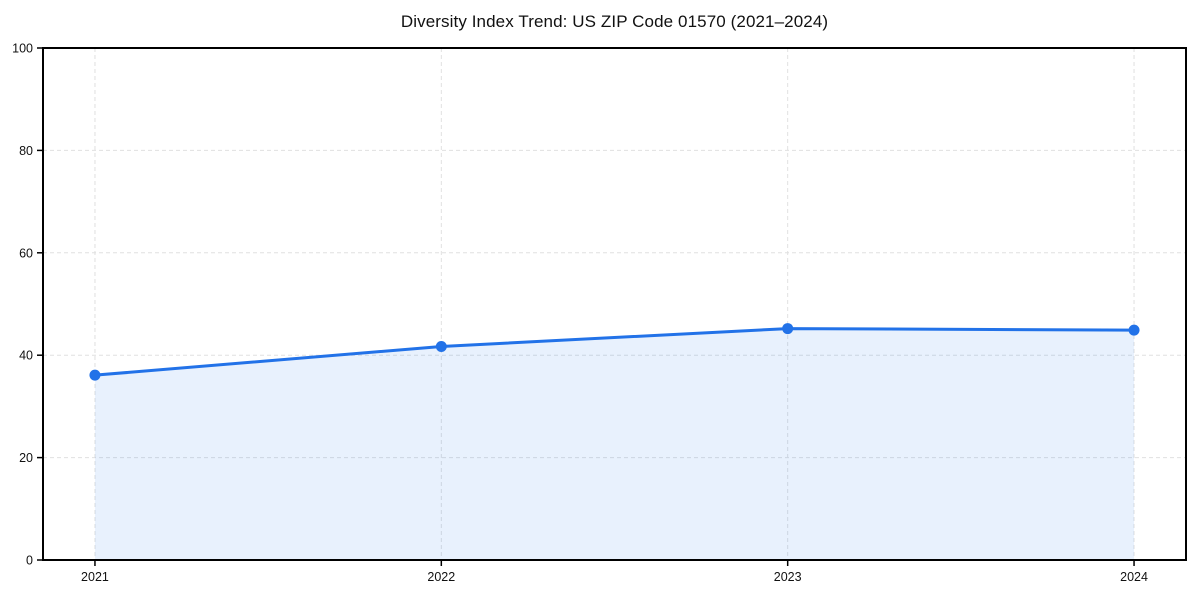 Image resolution: width=1200 pixels, height=600 pixels. Describe the element at coordinates (26, 151) in the screenshot. I see `y-tick-label: 80` at that location.